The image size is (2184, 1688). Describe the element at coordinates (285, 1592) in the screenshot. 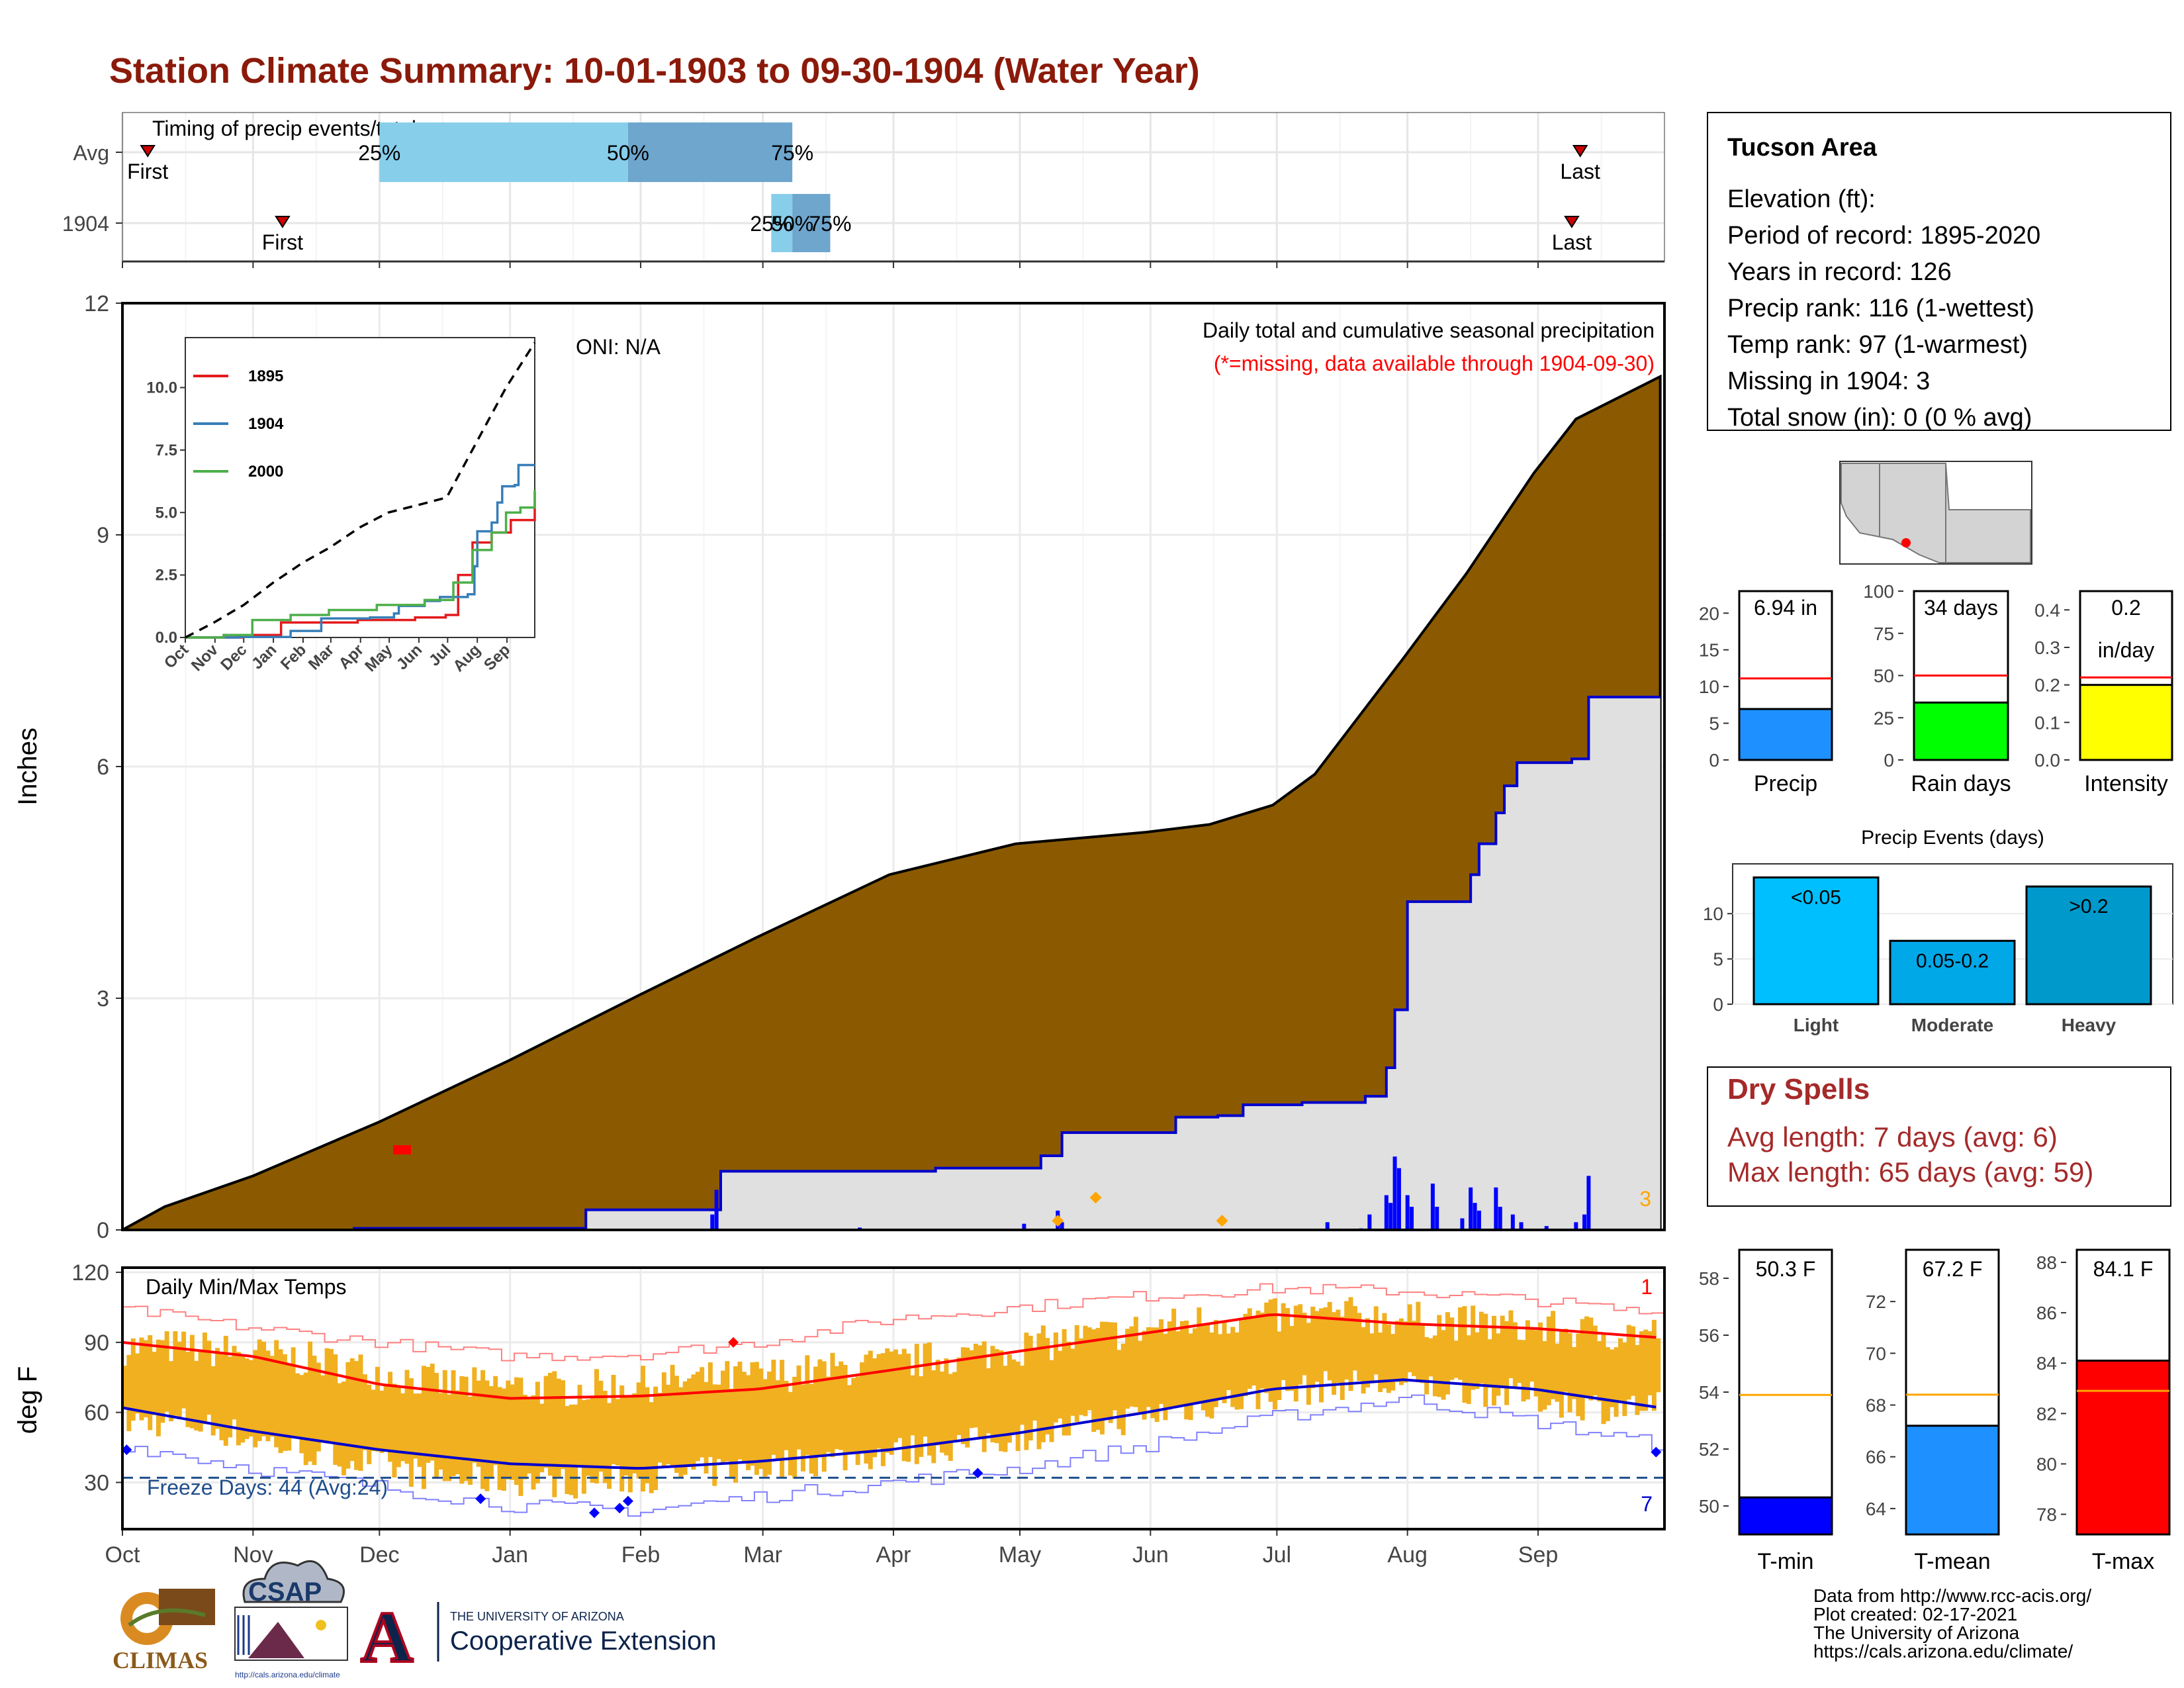

I see `csap-logo-text: CSAP` at that location.